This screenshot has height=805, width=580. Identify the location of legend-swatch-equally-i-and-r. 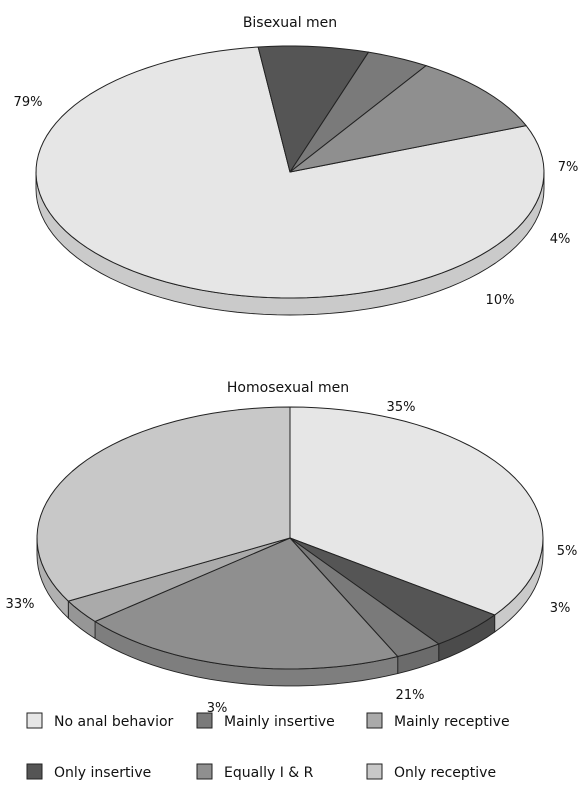
(204, 771).